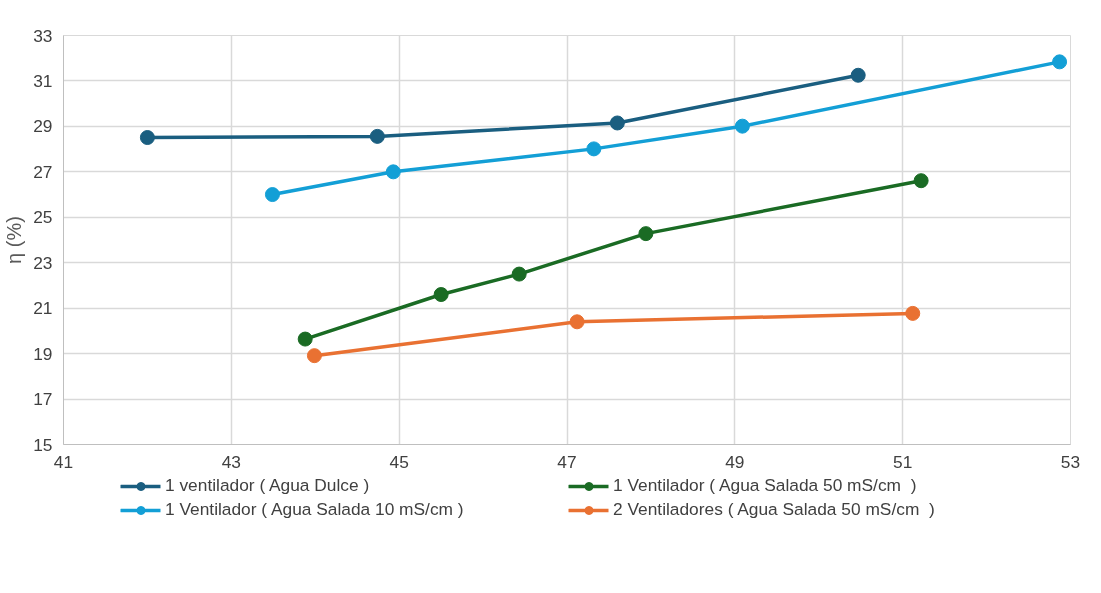 The height and width of the screenshot is (593, 1101). What do you see at coordinates (63, 461) in the screenshot?
I see `x-tick-label: 41` at bounding box center [63, 461].